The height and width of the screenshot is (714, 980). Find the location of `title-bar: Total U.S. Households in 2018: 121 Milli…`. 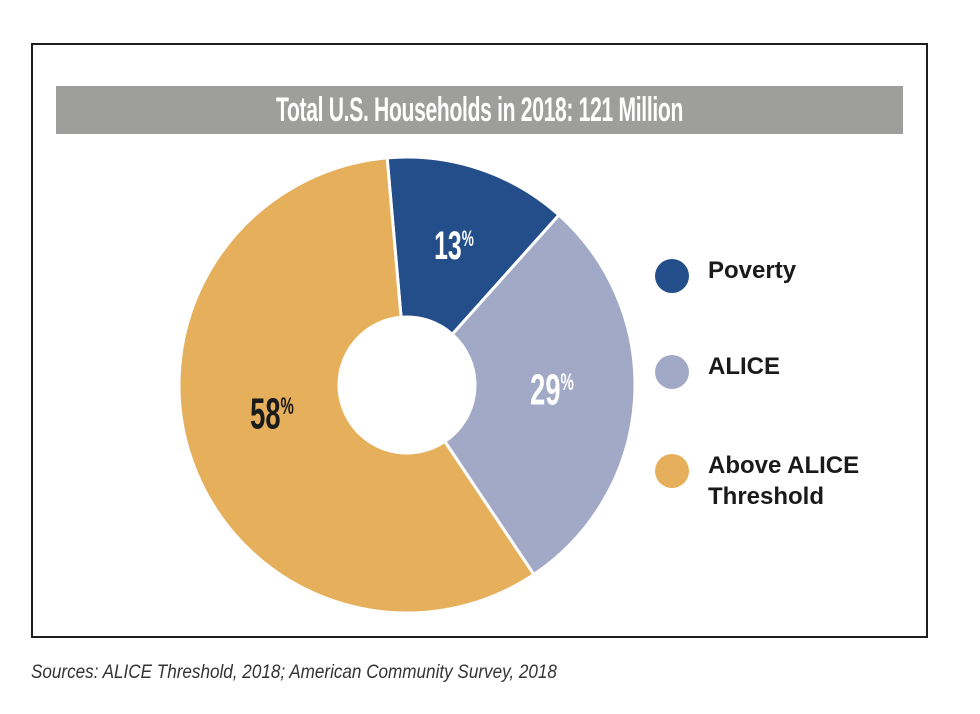

title-bar: Total U.S. Households in 2018: 121 Milli… is located at coordinates (479, 110).